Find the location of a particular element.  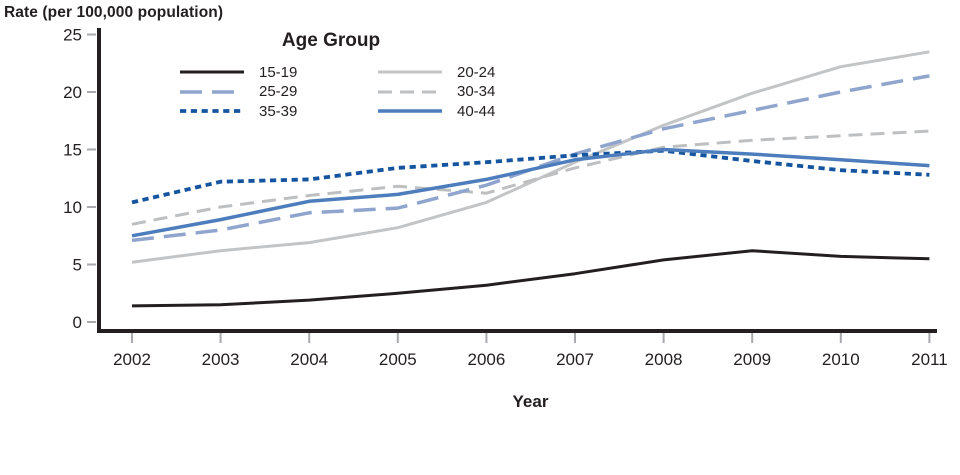

legend-label: 20-24 is located at coordinates (476, 72).